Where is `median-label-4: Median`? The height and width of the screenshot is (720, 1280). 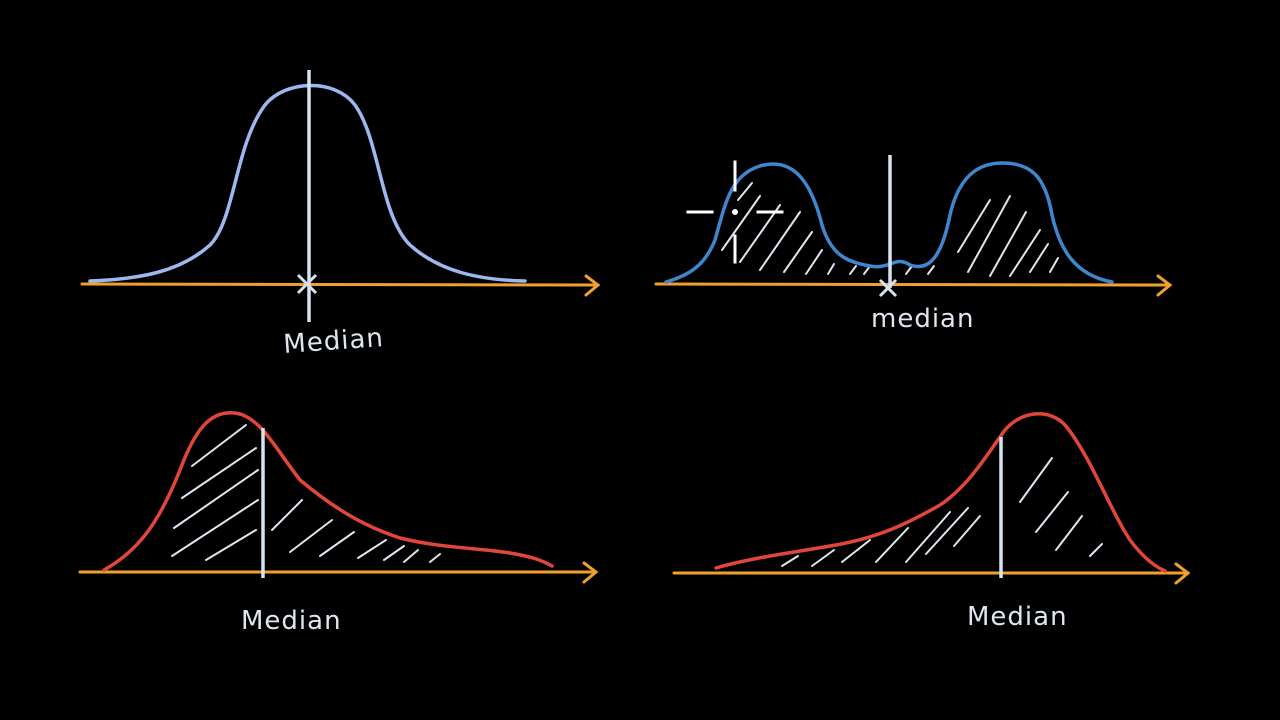 median-label-4: Median is located at coordinates (1017, 617).